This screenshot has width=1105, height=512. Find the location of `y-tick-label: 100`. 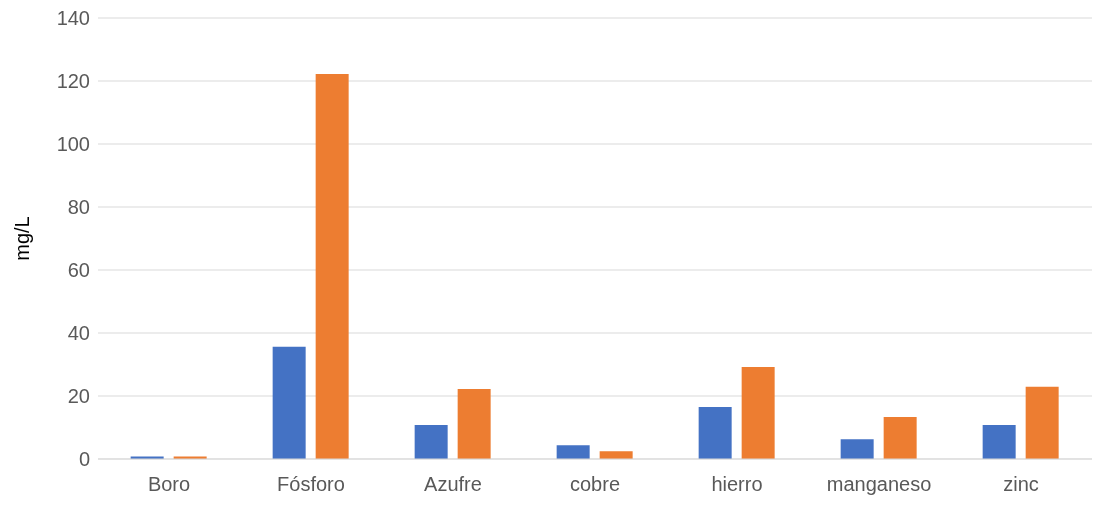

y-tick-label: 100 is located at coordinates (73, 144).